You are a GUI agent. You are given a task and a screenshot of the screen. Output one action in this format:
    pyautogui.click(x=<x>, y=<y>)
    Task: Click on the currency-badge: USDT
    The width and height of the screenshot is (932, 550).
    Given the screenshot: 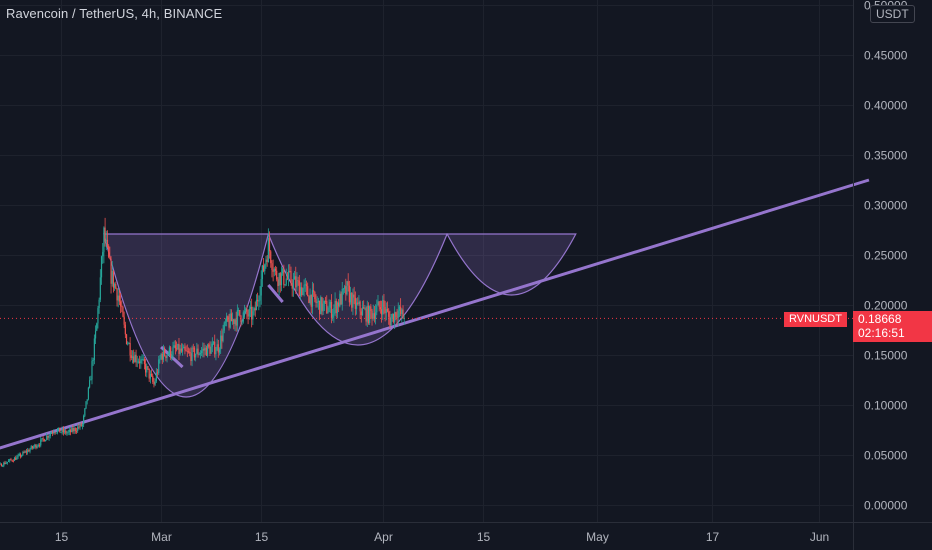 What is the action you would take?
    pyautogui.click(x=892, y=14)
    